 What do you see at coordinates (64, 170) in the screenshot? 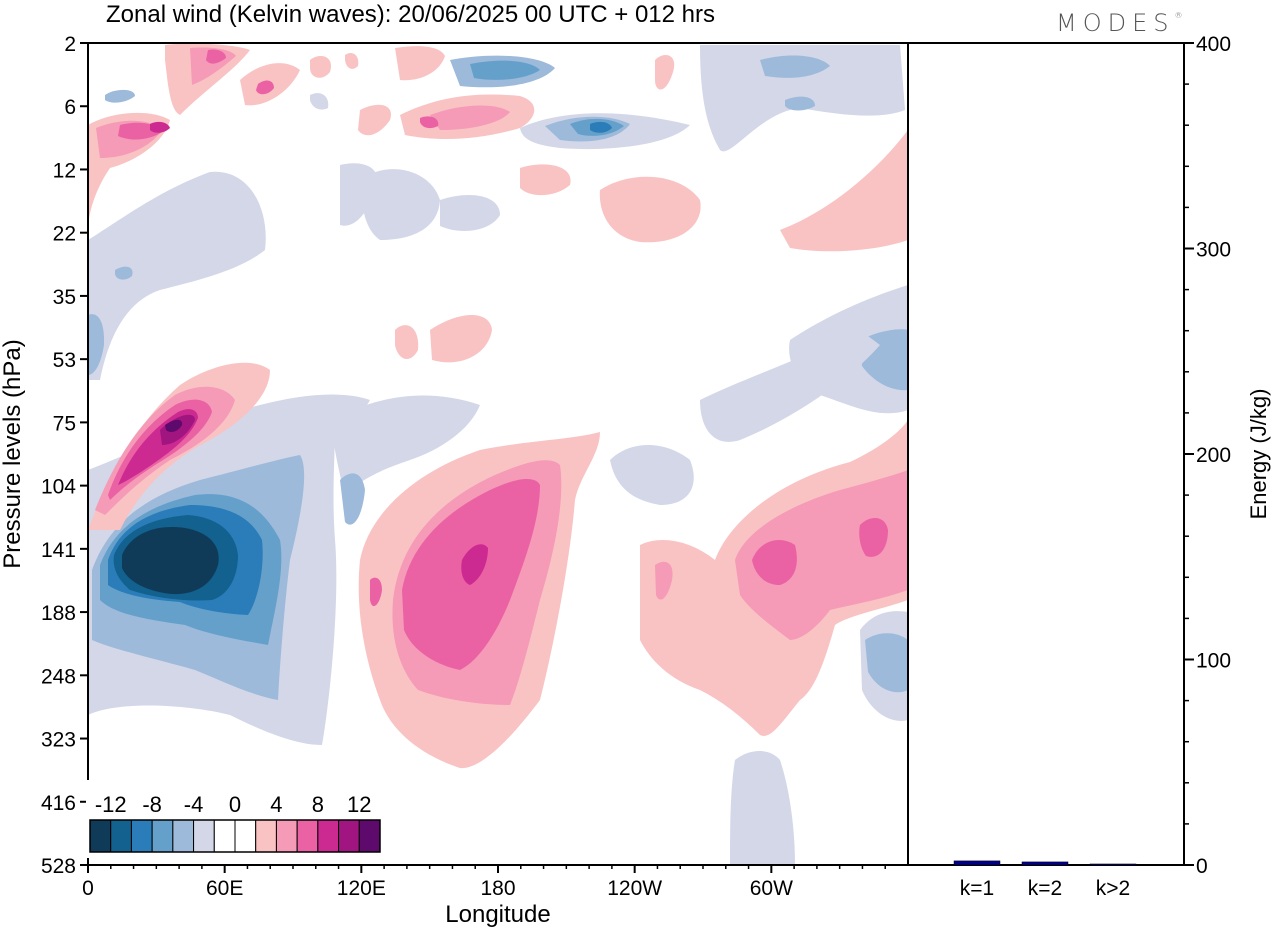
I see `pressure-tick-label: 12` at bounding box center [64, 170].